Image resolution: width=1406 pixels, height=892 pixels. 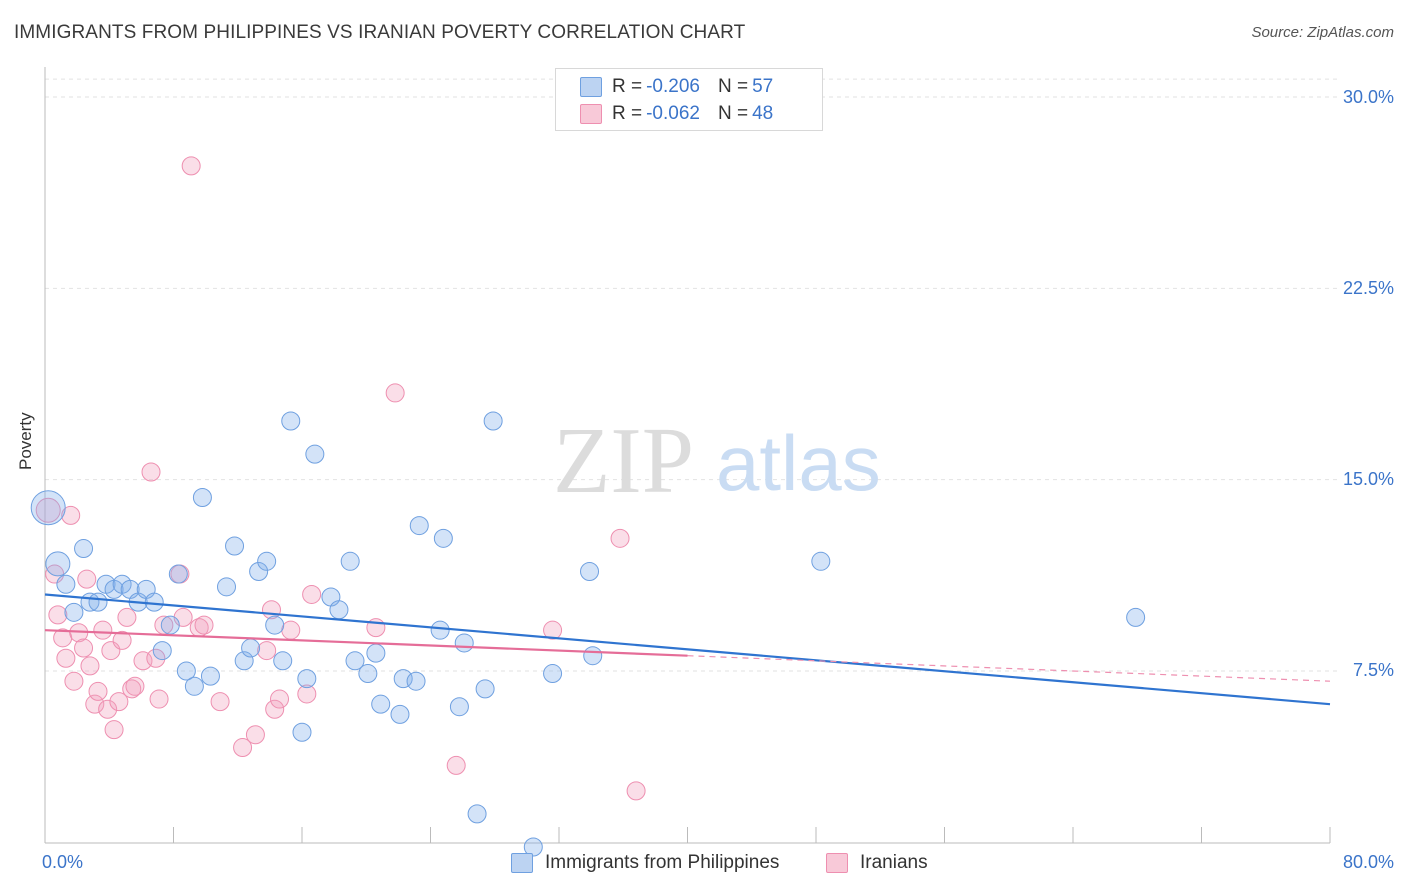 I want to click on x-tick-label-min: 0.0%, so click(x=63, y=862).